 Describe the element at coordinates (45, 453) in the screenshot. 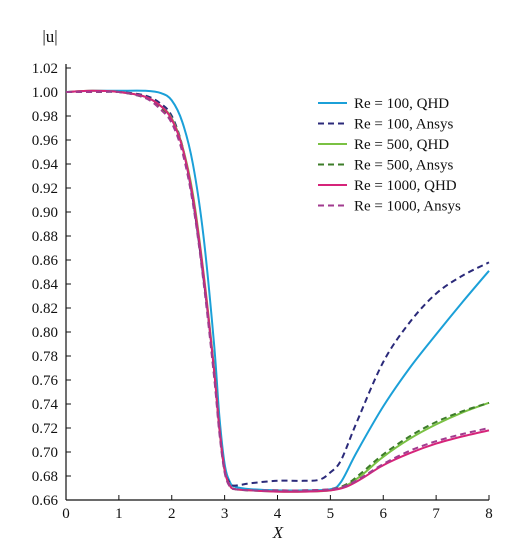

I see `y-tick-label: 0.70` at that location.